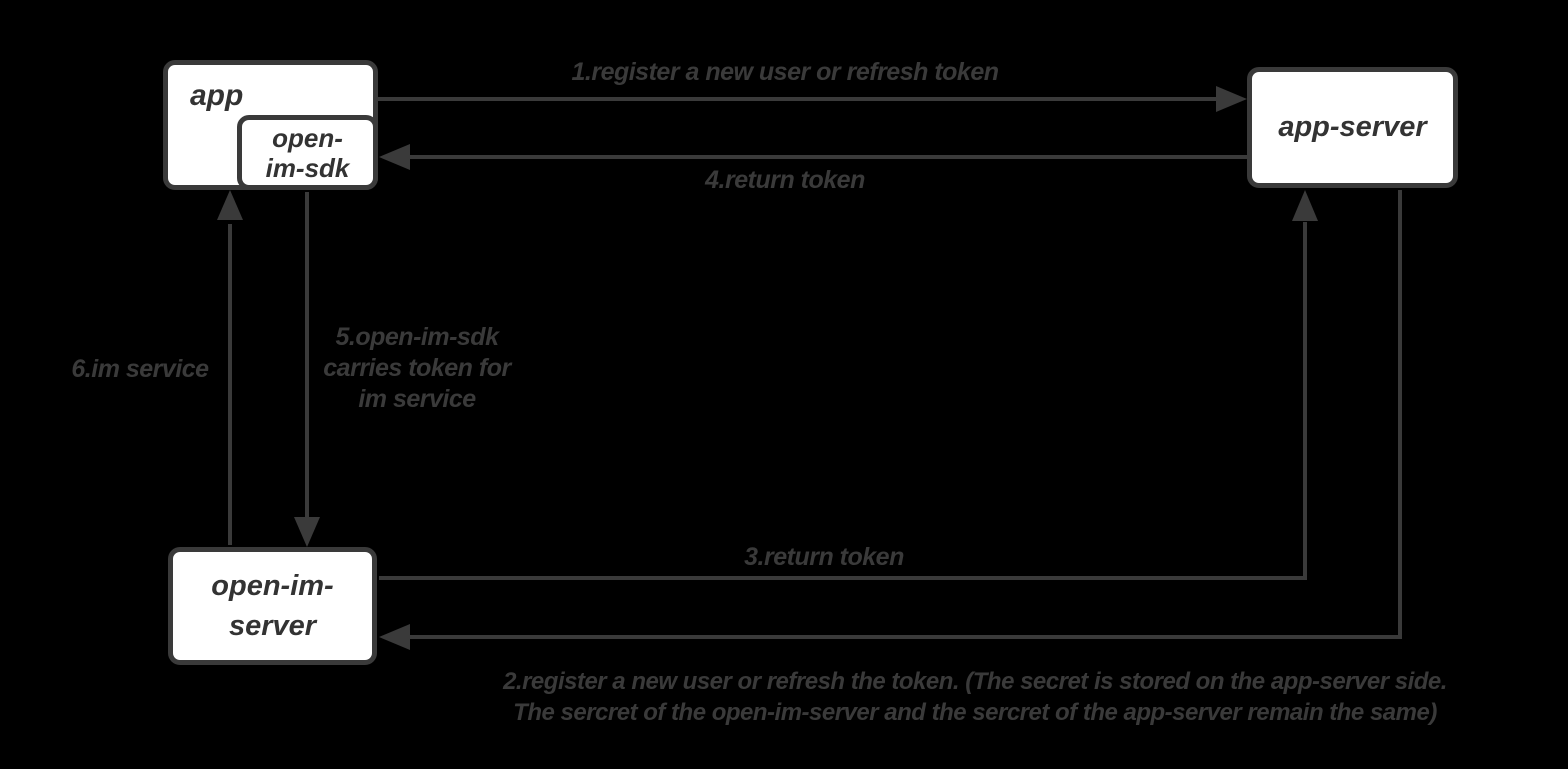  I want to click on arrow-1-app-to-app-server, so click(812, 99).